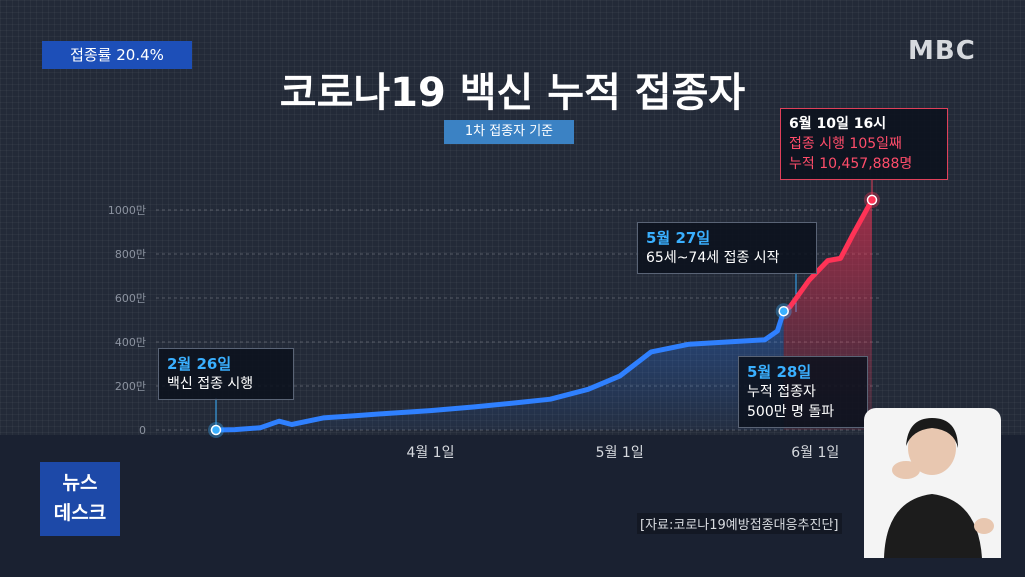  I want to click on annotation-age65-date: 5월 27일, so click(678, 238).